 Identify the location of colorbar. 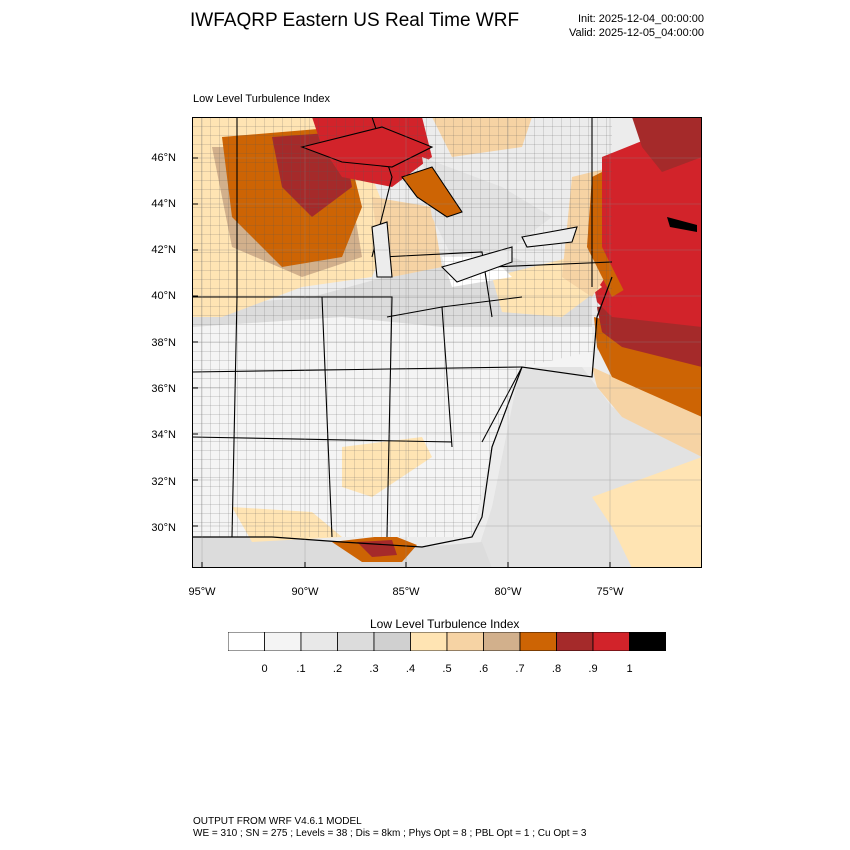
(447, 641).